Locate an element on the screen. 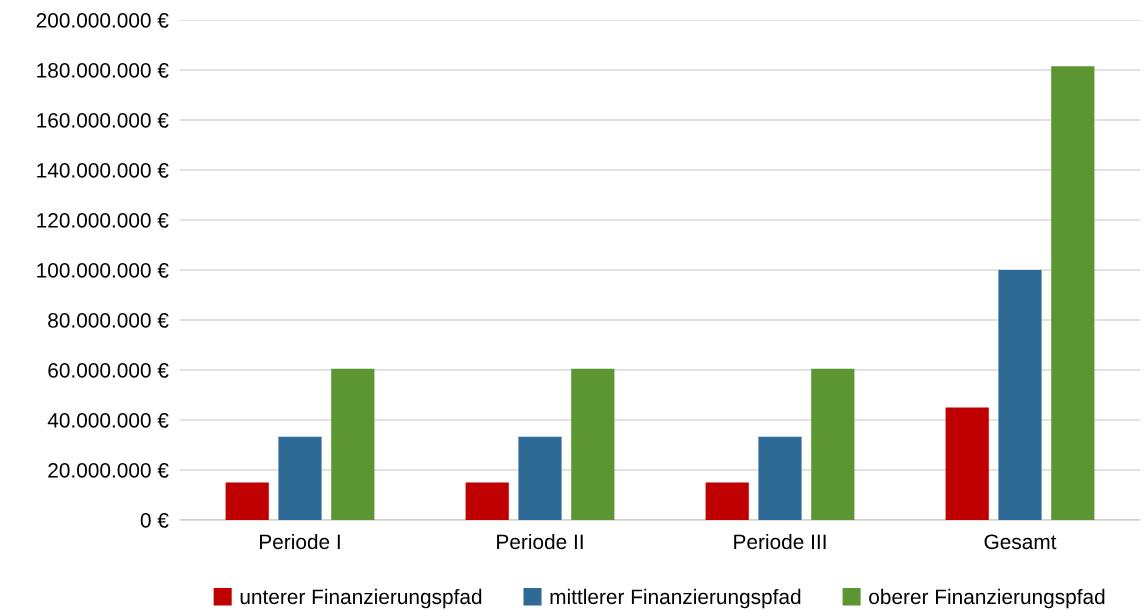 This screenshot has width=1145, height=610. y-tick-label: 120.000.000 € is located at coordinates (103, 220).